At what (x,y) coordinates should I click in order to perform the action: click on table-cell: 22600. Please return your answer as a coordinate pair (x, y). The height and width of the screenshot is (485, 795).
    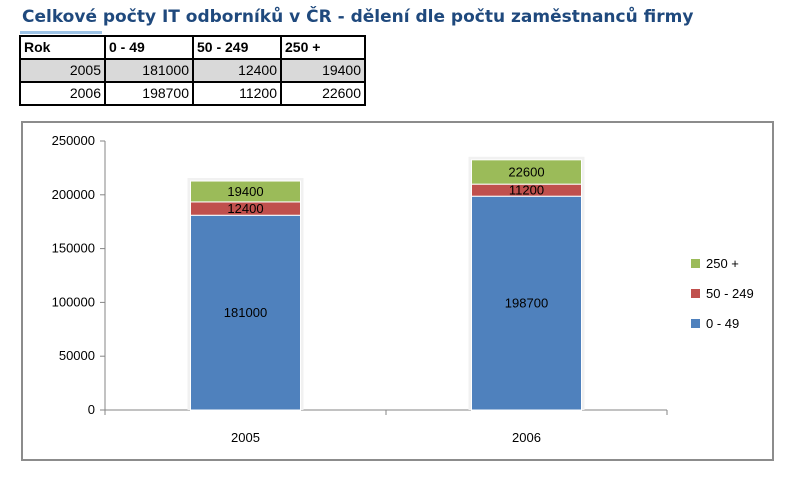
    Looking at the image, I should click on (323, 93).